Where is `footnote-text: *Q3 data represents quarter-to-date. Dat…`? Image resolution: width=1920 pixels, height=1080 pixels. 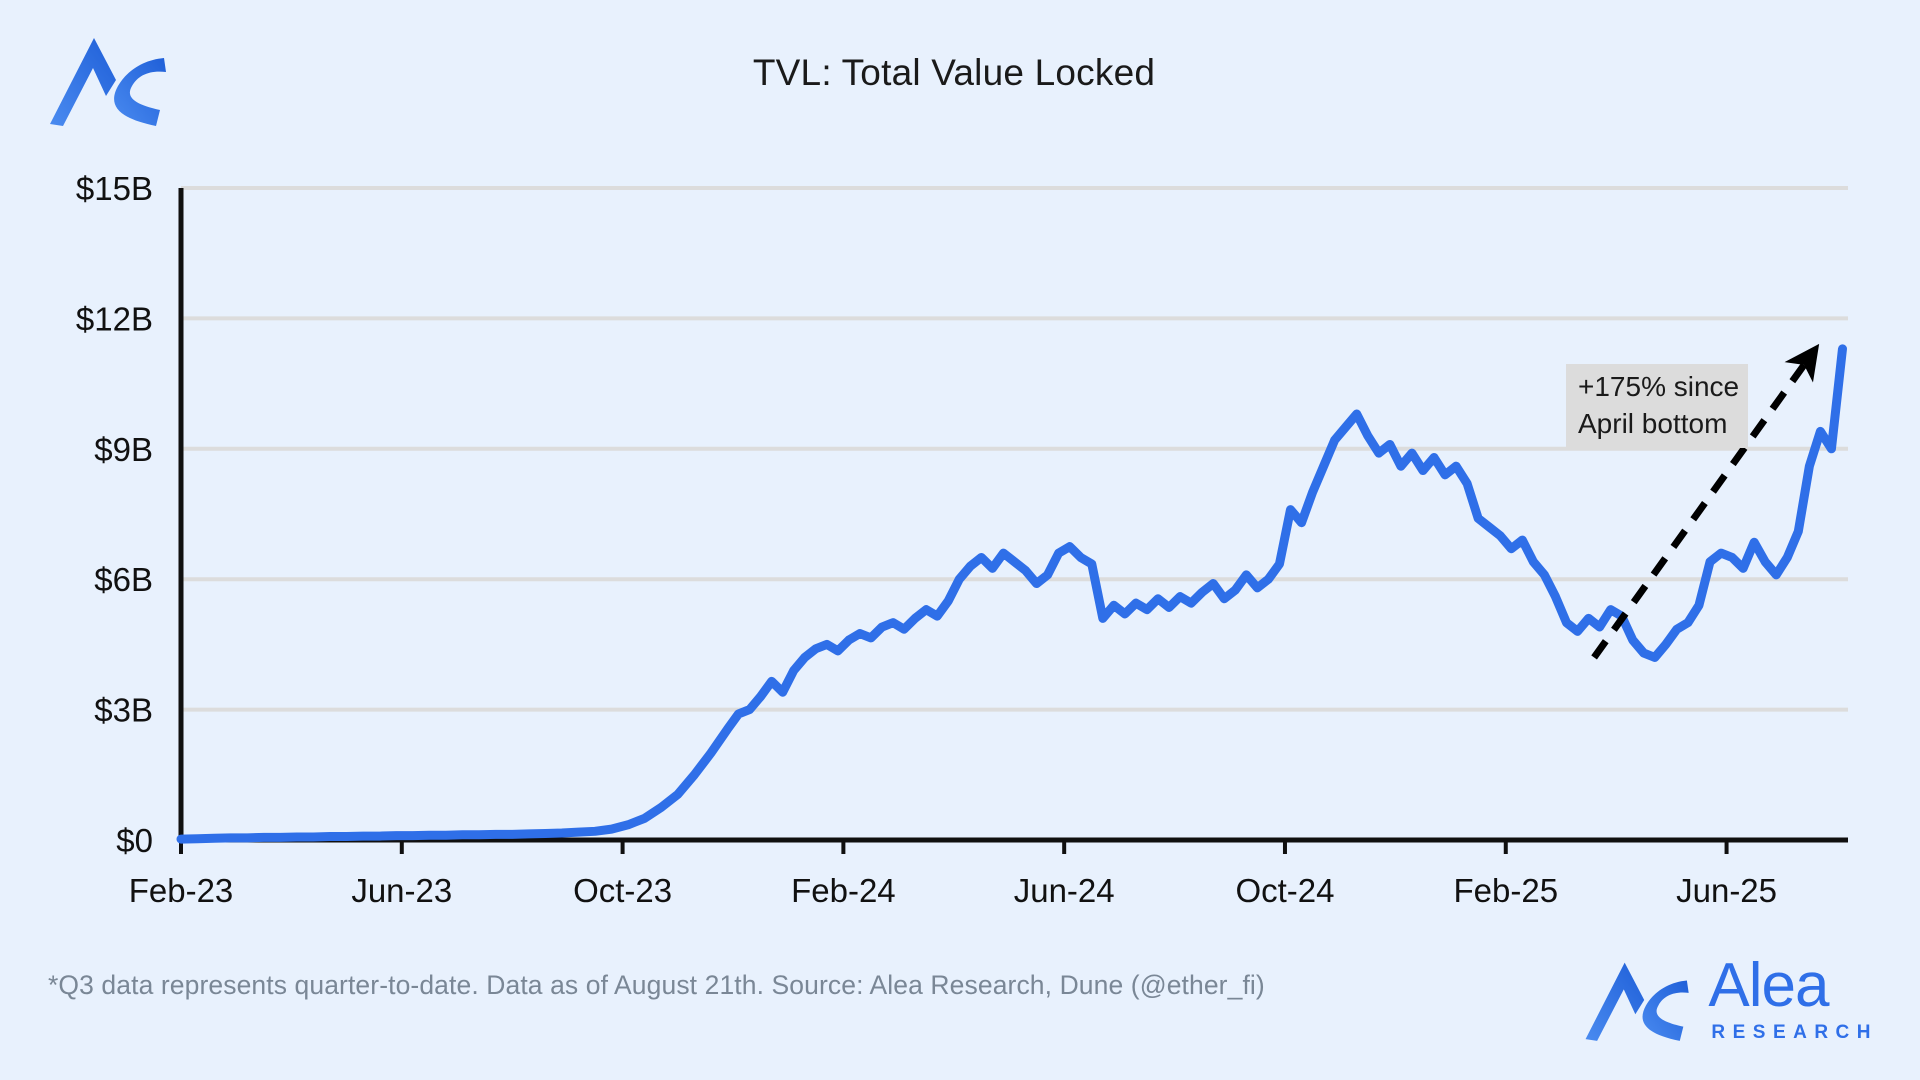
footnote-text: *Q3 data represents quarter-to-date. Dat… is located at coordinates (656, 985).